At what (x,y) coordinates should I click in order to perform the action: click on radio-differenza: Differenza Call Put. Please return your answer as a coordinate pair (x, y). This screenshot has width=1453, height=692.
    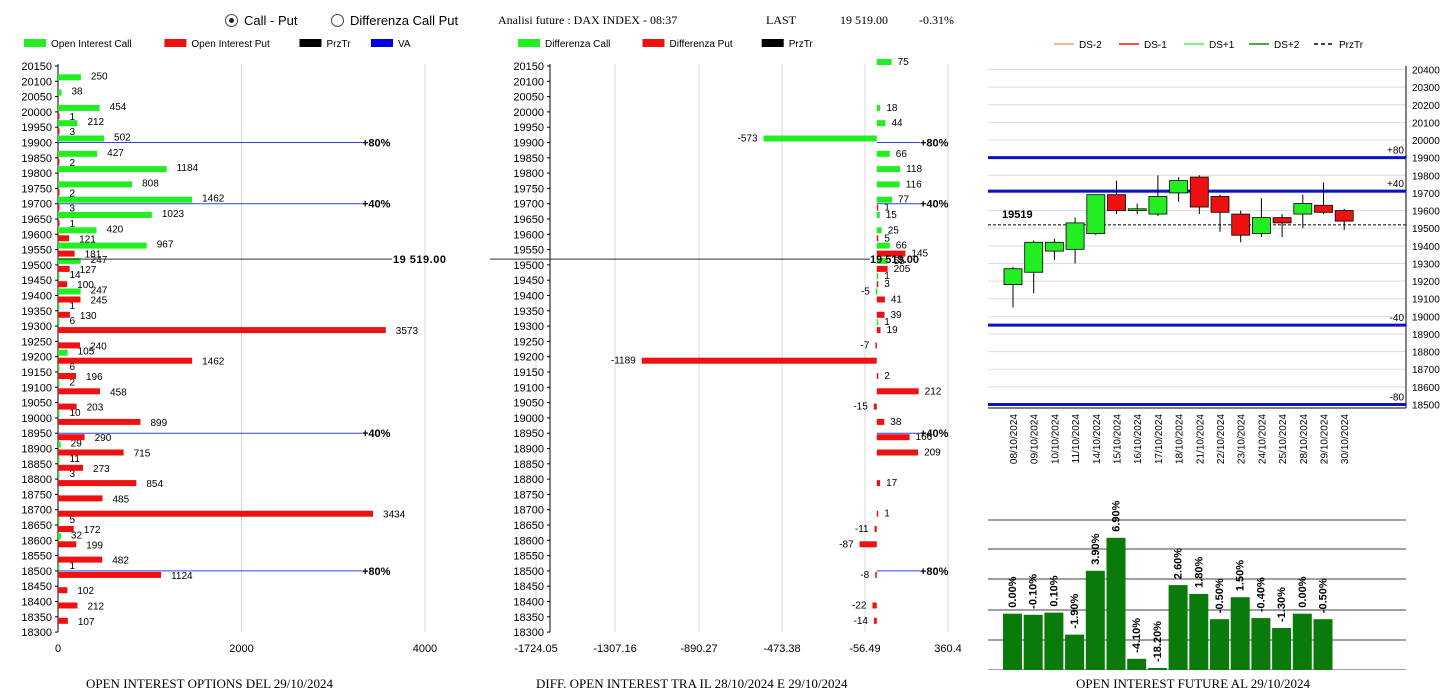
    Looking at the image, I should click on (394, 20).